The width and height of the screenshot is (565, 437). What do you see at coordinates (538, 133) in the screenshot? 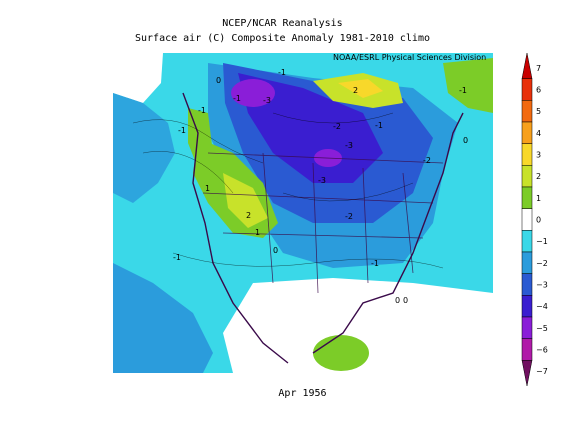
I see `colorbar-tick-label: 4` at bounding box center [538, 133].